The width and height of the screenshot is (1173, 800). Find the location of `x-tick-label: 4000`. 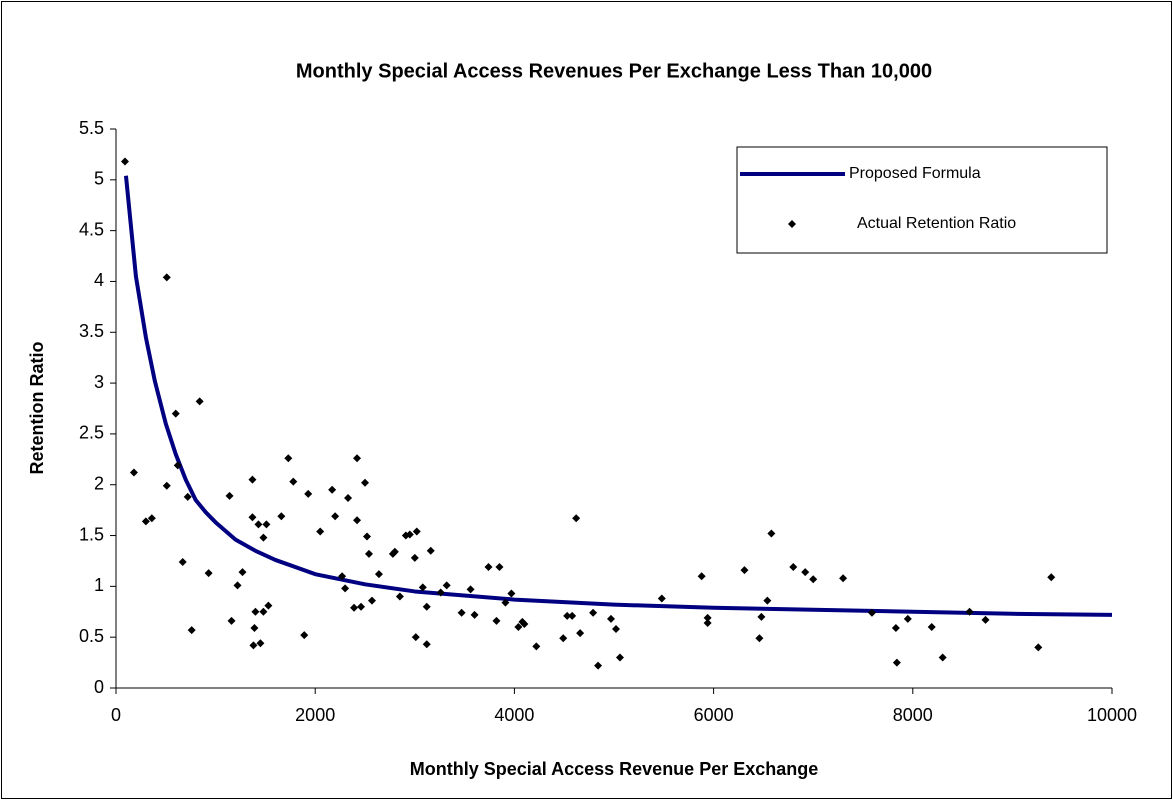

x-tick-label: 4000 is located at coordinates (514, 715).